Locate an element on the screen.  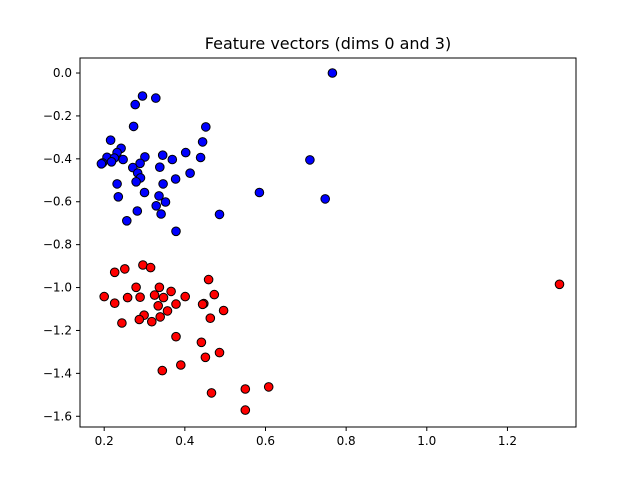
y-axis: 0.0 −0.2 −0.4 −0.6 −0.8 −1.0 −1.2 −1.4 −1.6 is located at coordinates (61, 244).